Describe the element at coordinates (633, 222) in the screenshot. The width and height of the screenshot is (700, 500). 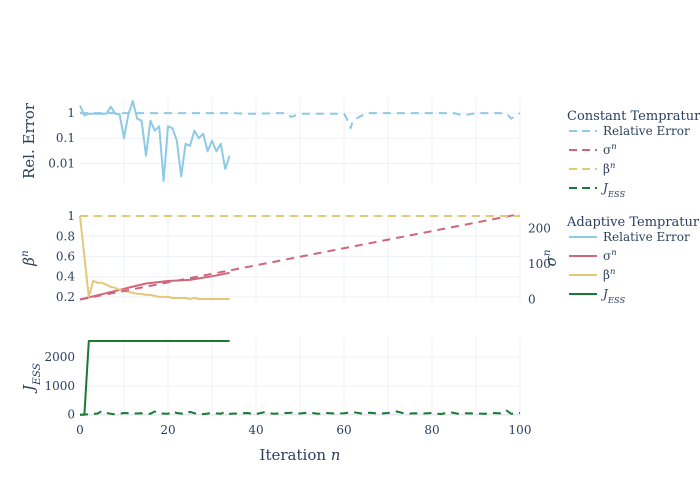
I see `legend-group-title: Adaptive Temprature` at that location.